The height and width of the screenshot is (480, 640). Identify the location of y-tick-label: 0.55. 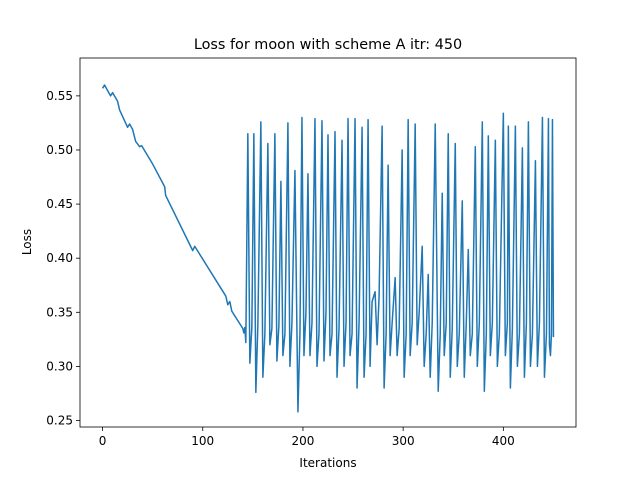
(59, 96).